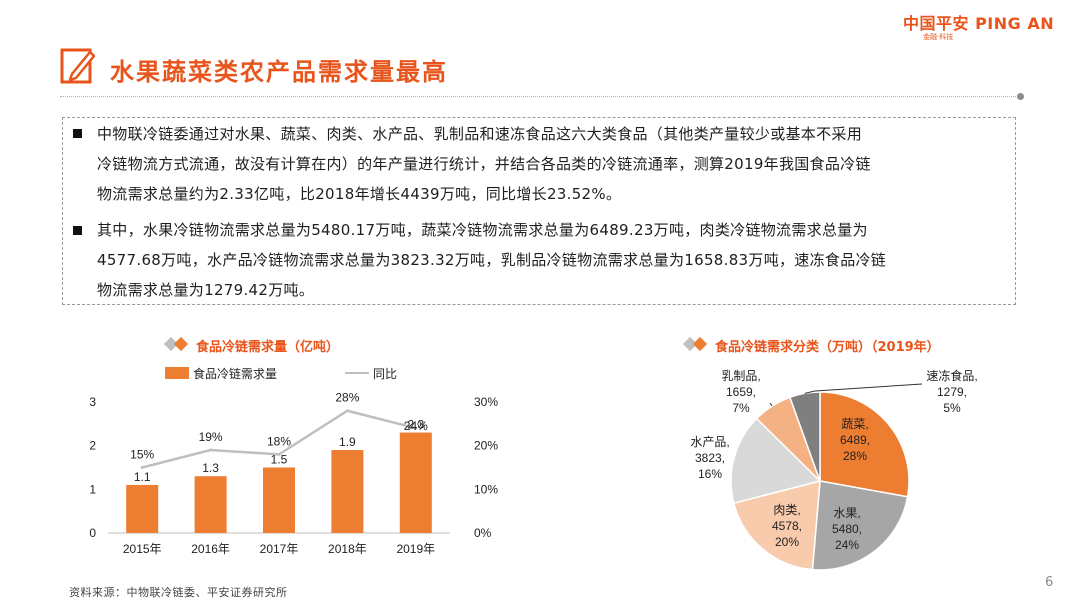  Describe the element at coordinates (787, 526) in the screenshot. I see `pie-slice-label: 4578,` at that location.